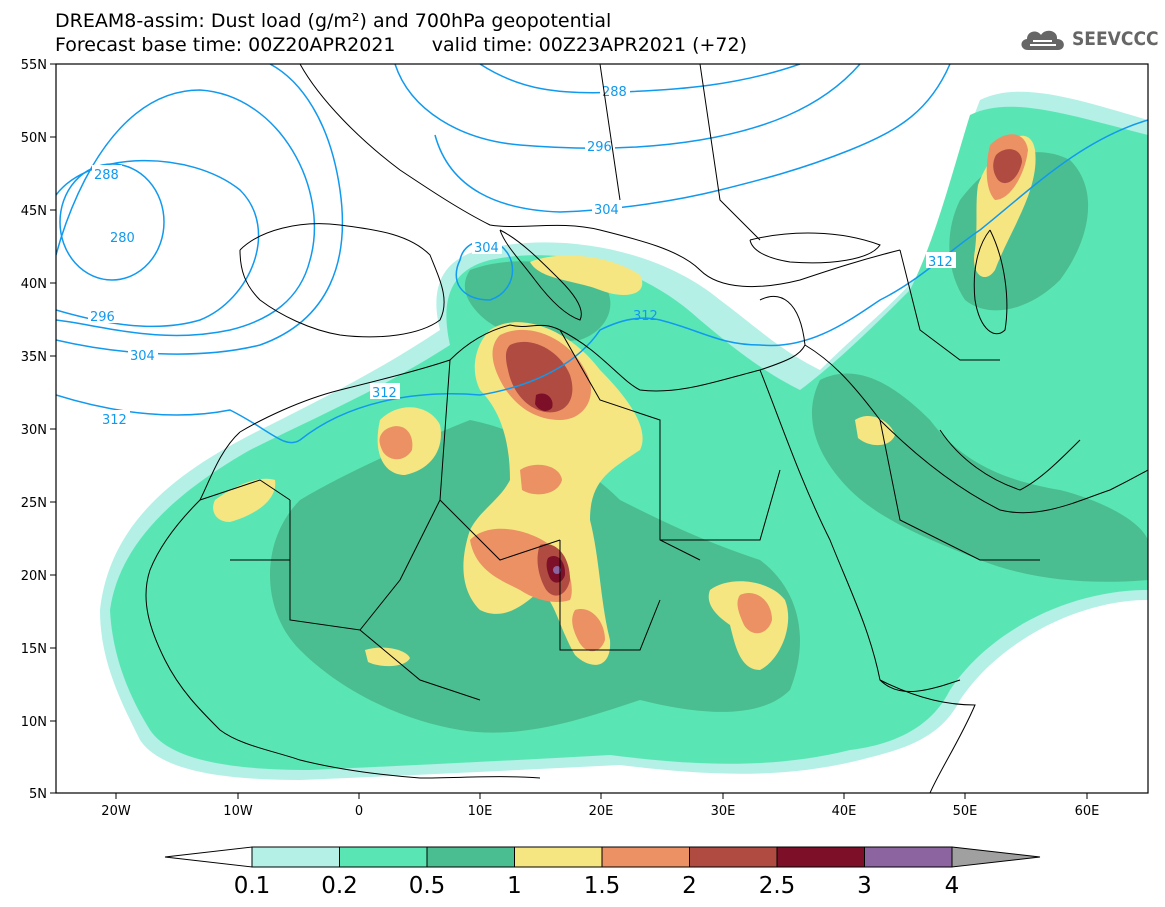  What do you see at coordinates (38, 794) in the screenshot?
I see `lat-label: 5N` at bounding box center [38, 794].